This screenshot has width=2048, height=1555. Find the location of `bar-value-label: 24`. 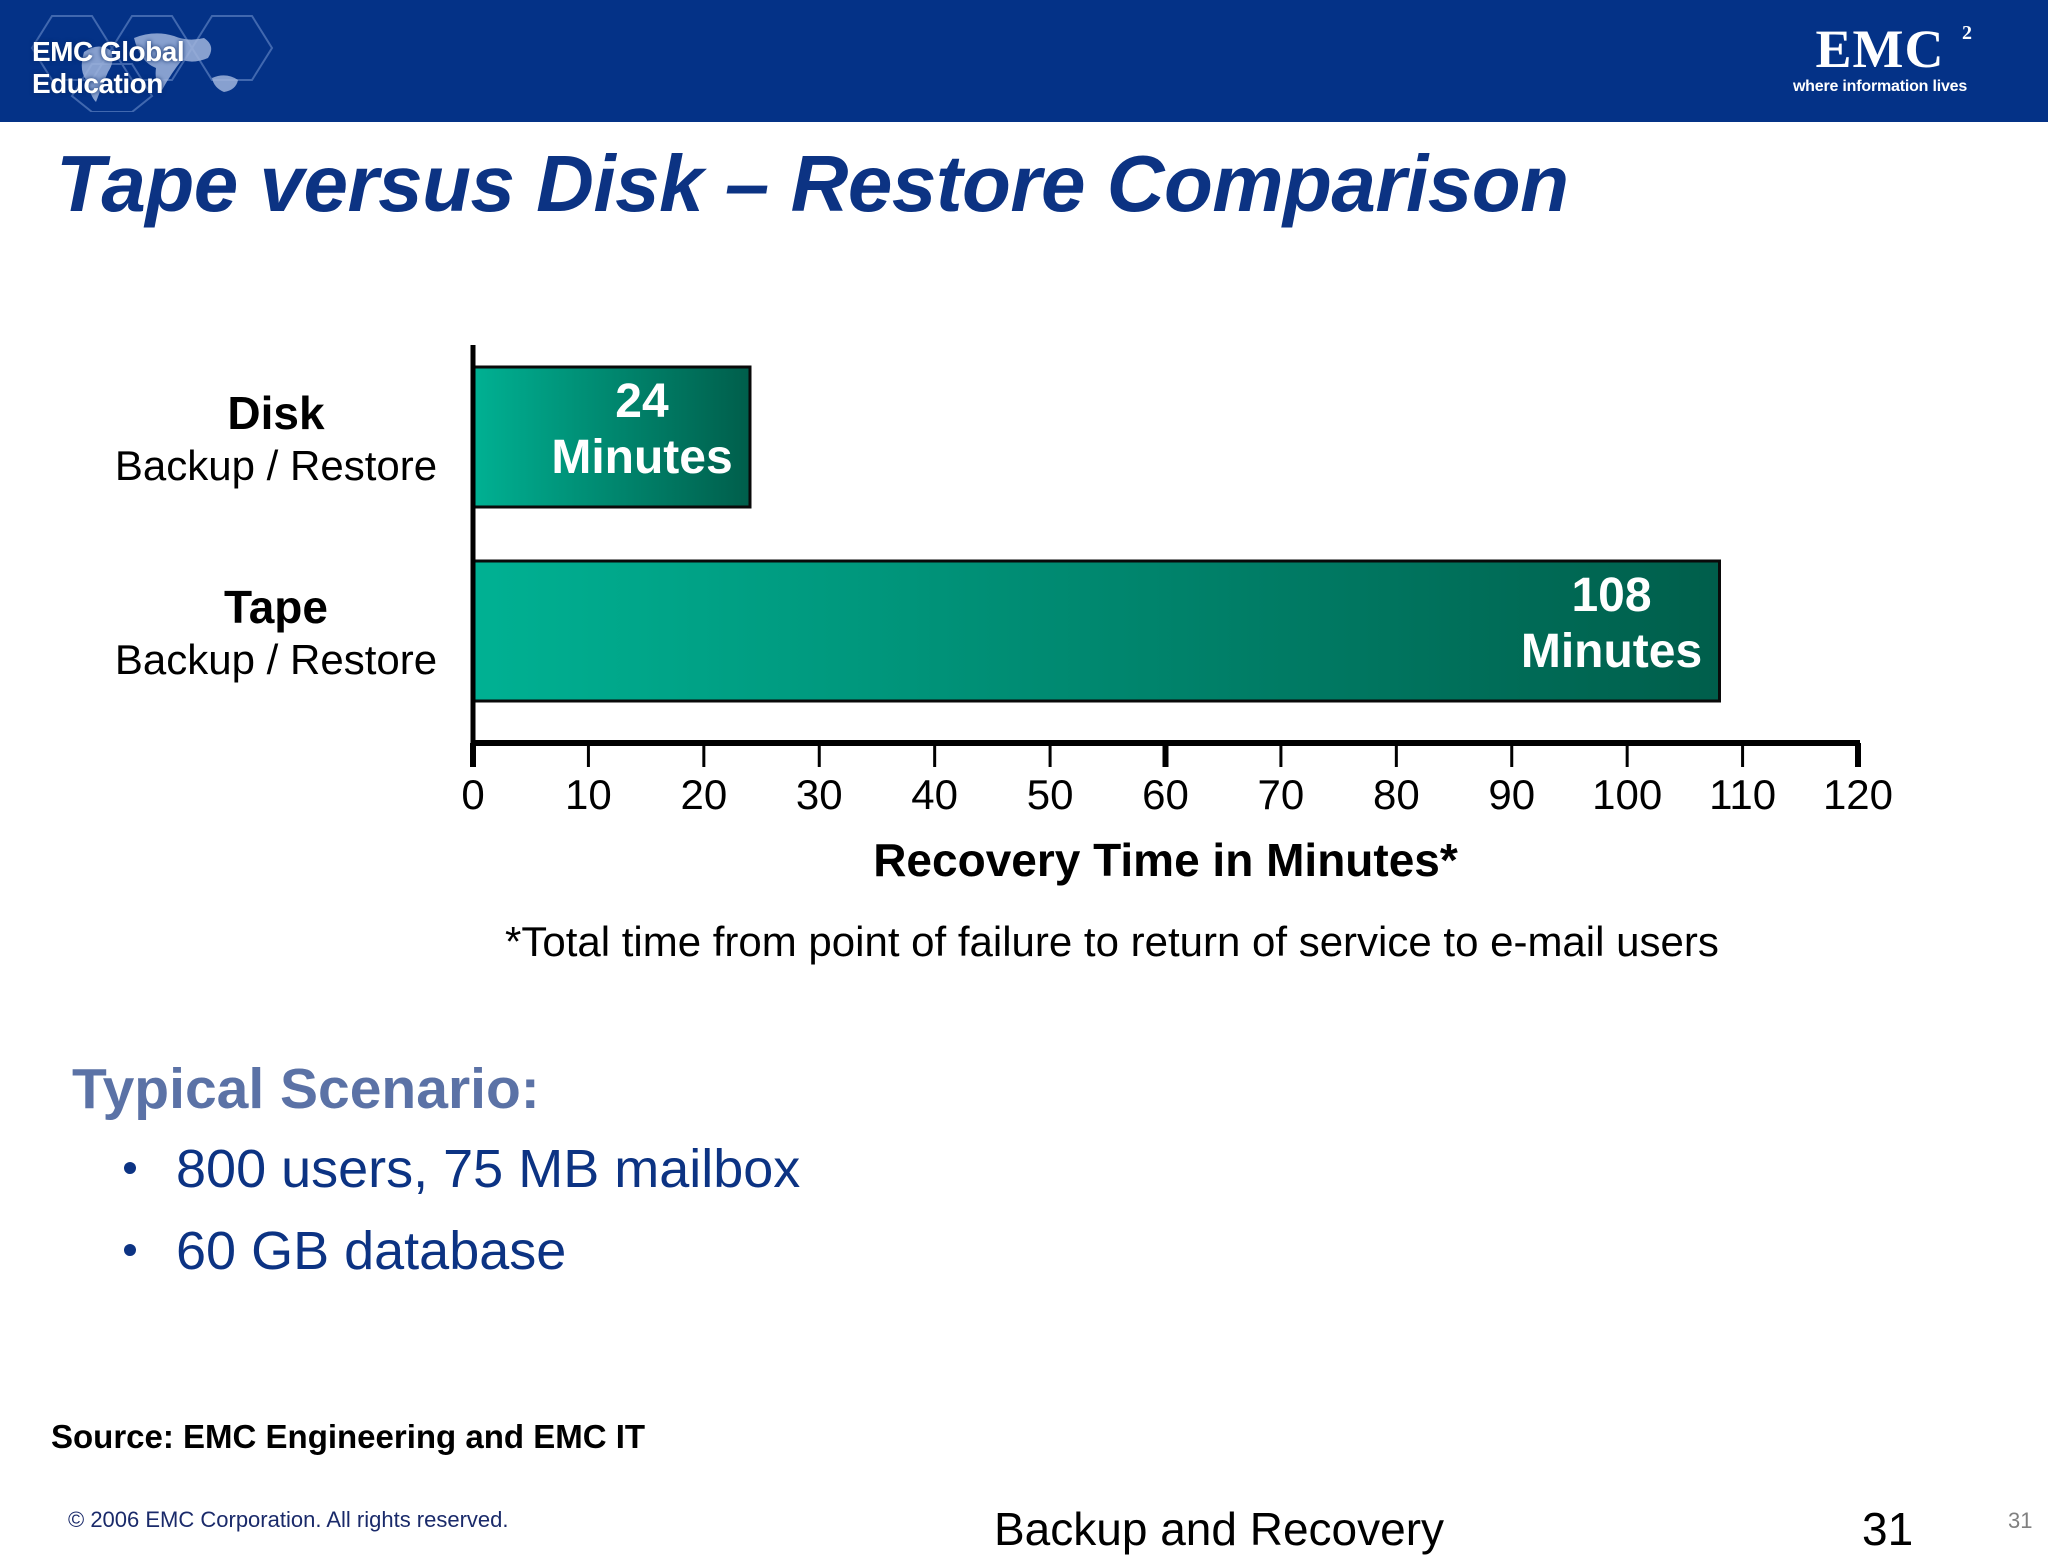

bar-value-label: 24 is located at coordinates (642, 401).